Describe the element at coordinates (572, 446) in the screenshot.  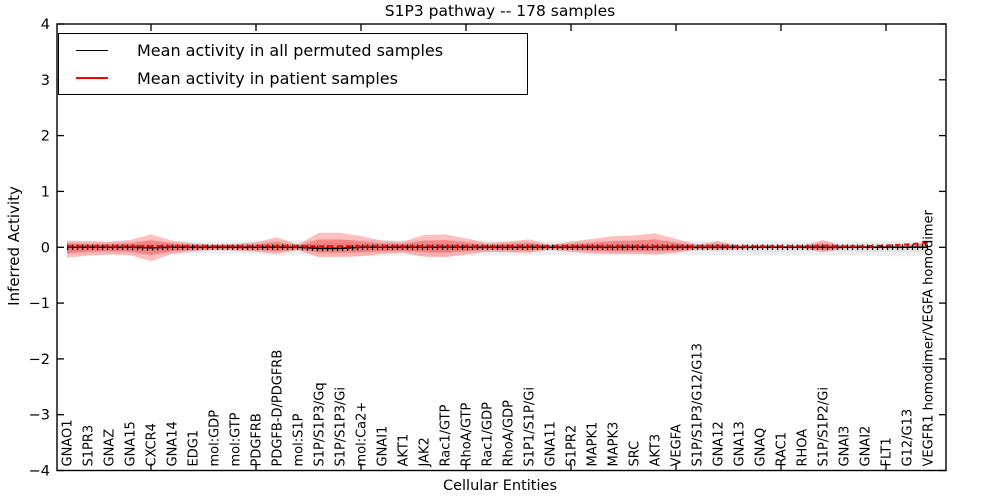
I see `x-tick-label: S1PR2` at that location.